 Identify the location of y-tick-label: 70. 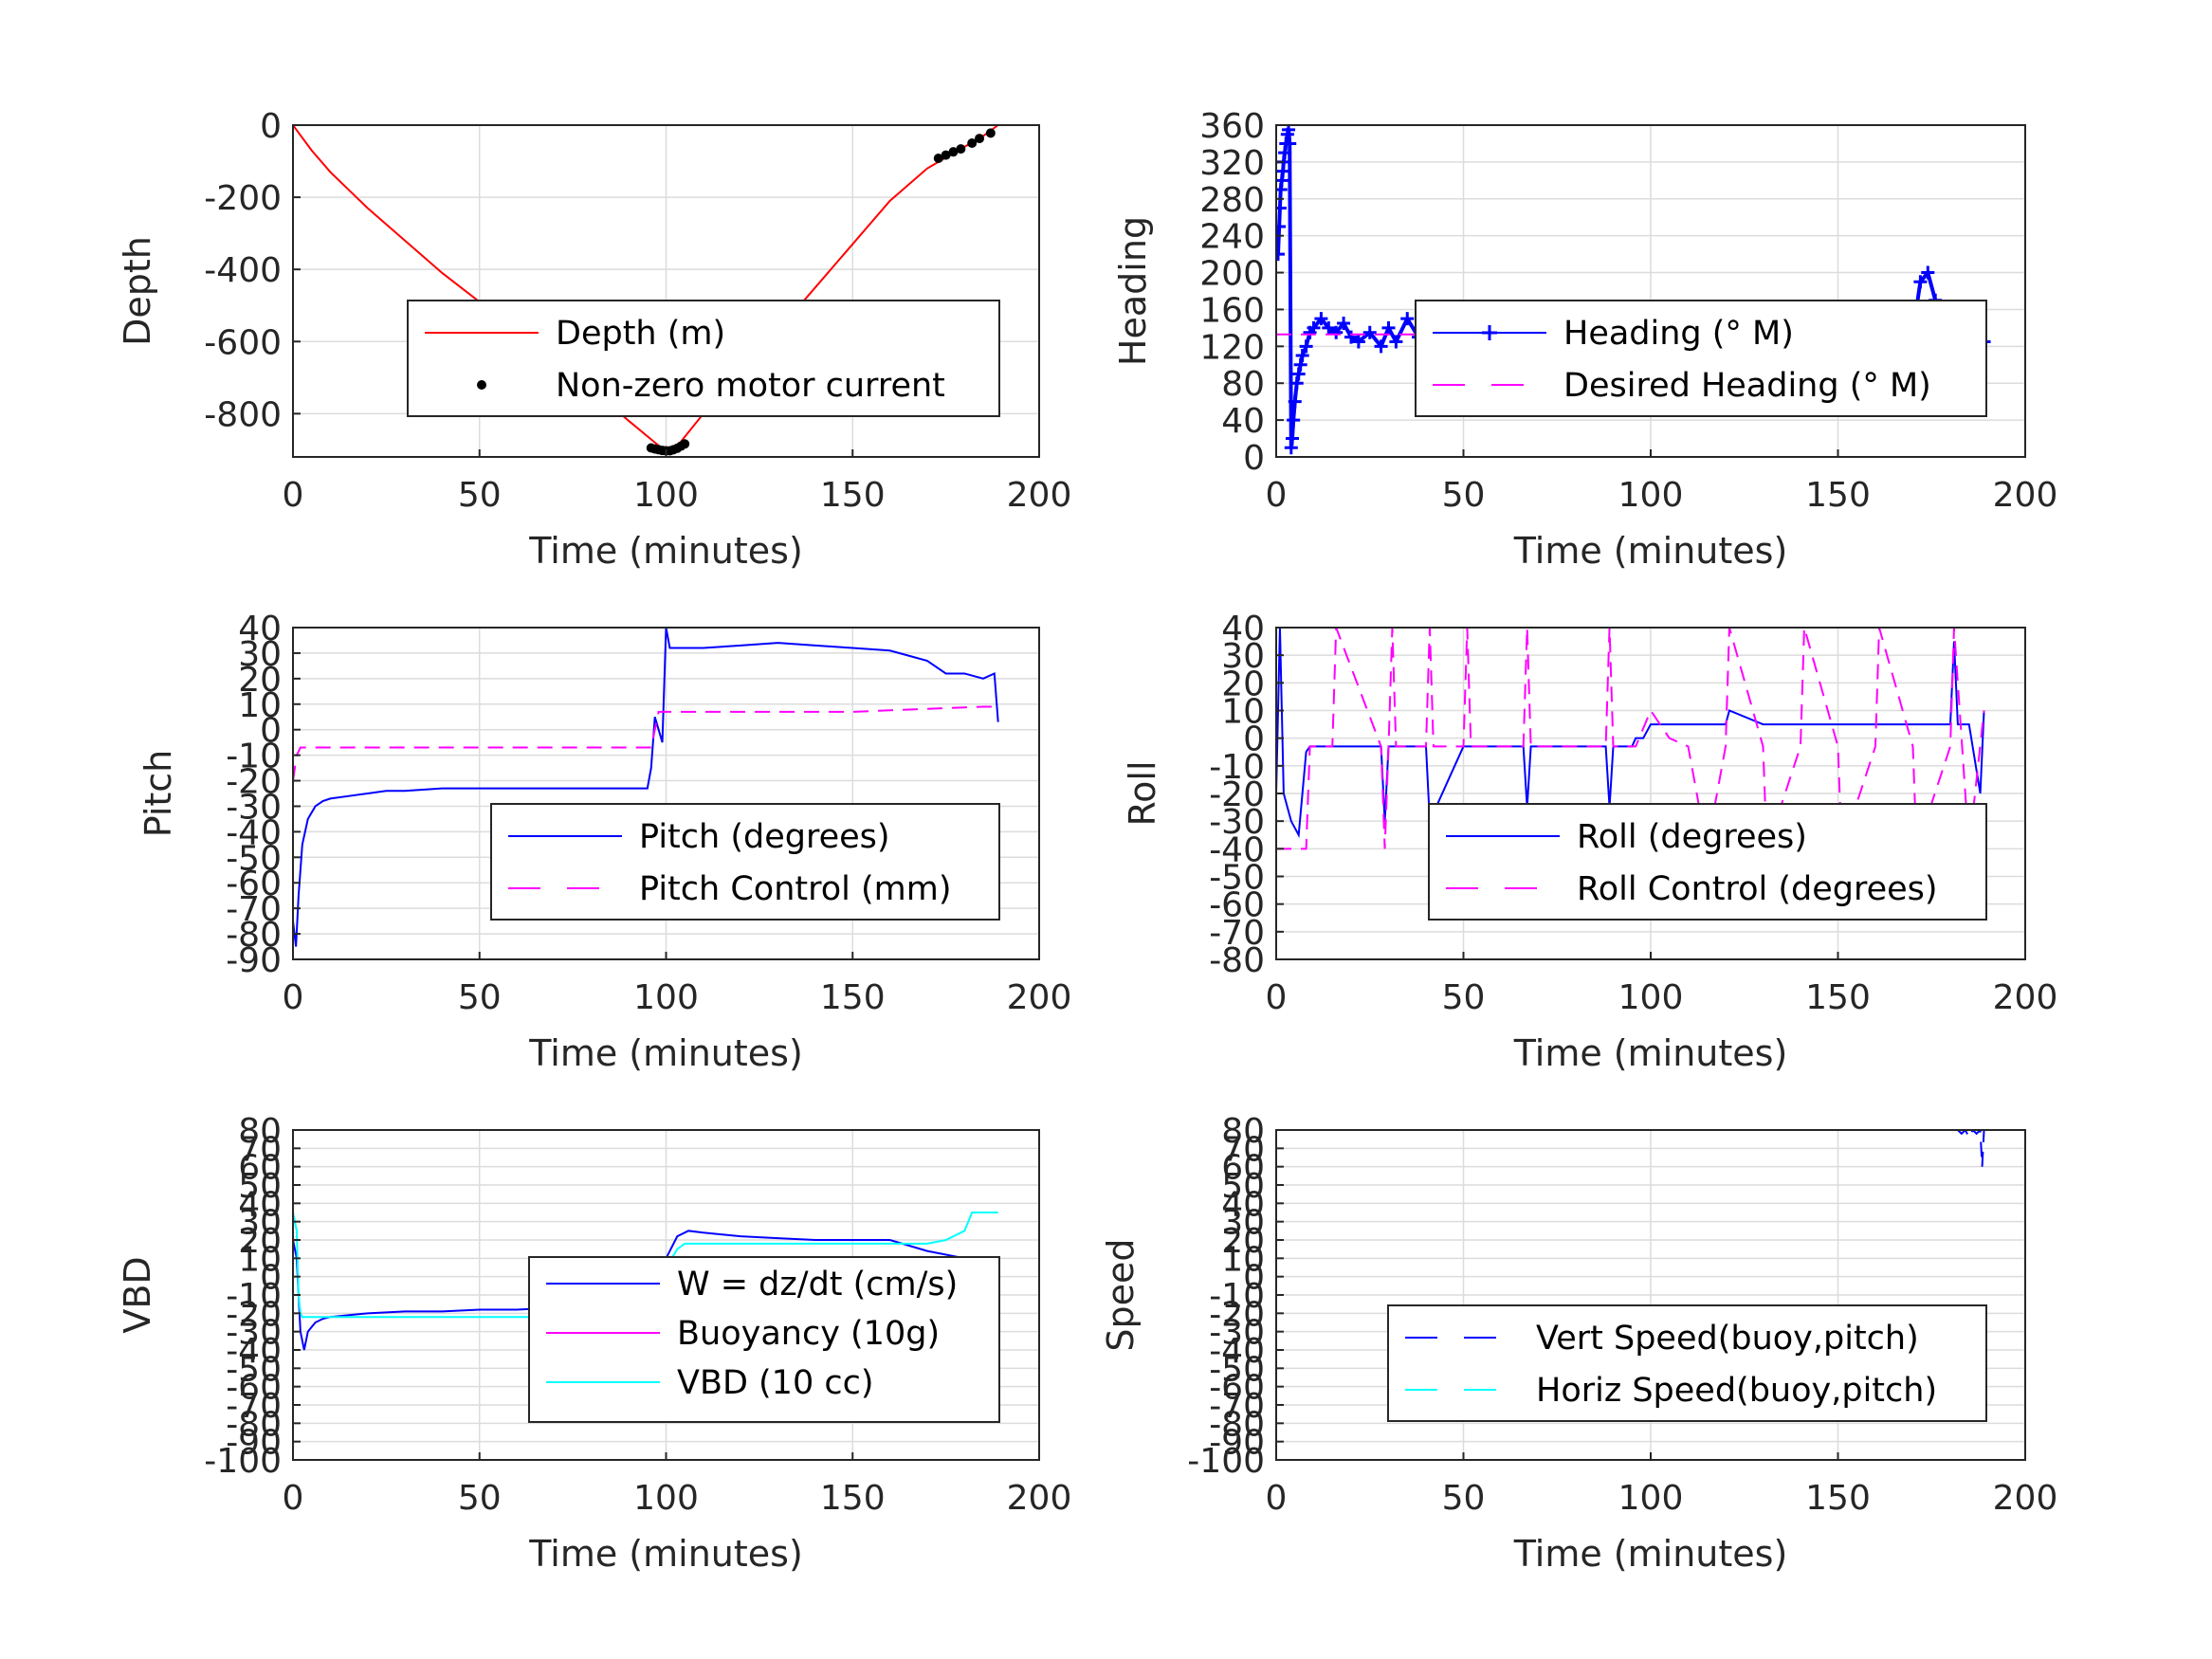
(260, 1149).